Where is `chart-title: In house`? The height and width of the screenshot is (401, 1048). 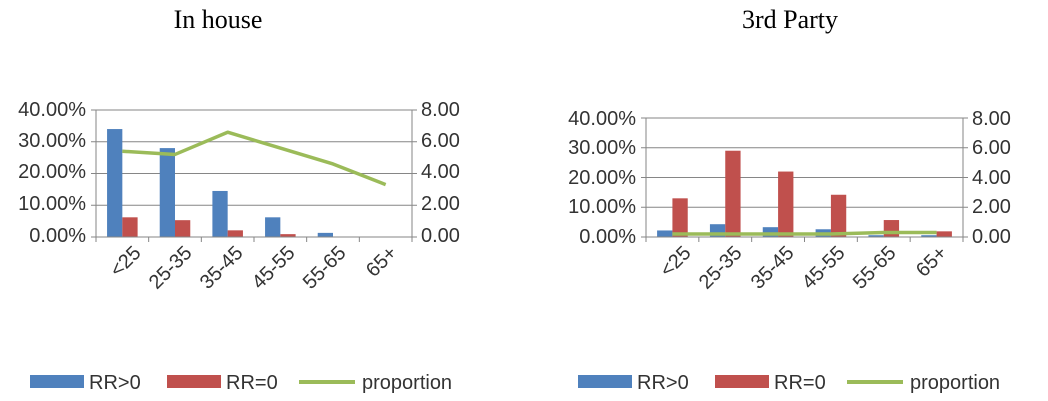
chart-title: In house is located at coordinates (218, 19).